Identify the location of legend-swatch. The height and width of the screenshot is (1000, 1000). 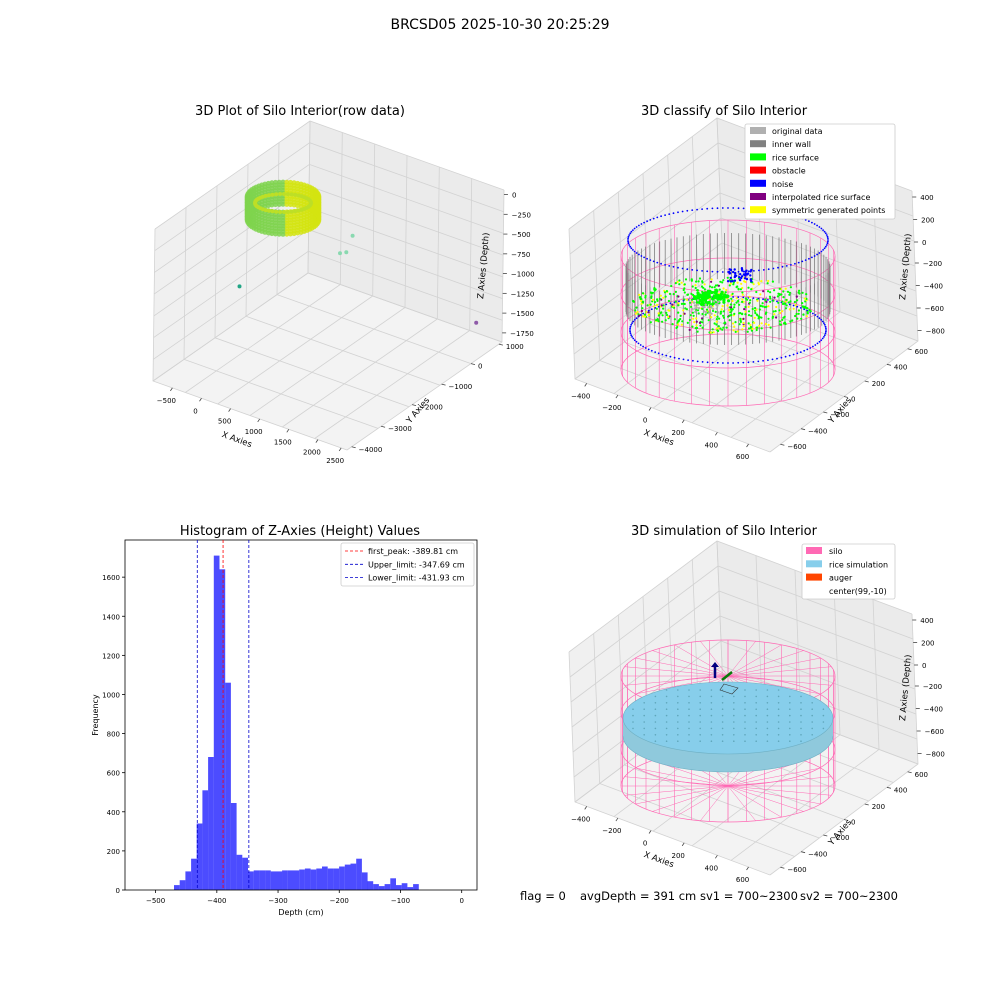
(758, 183).